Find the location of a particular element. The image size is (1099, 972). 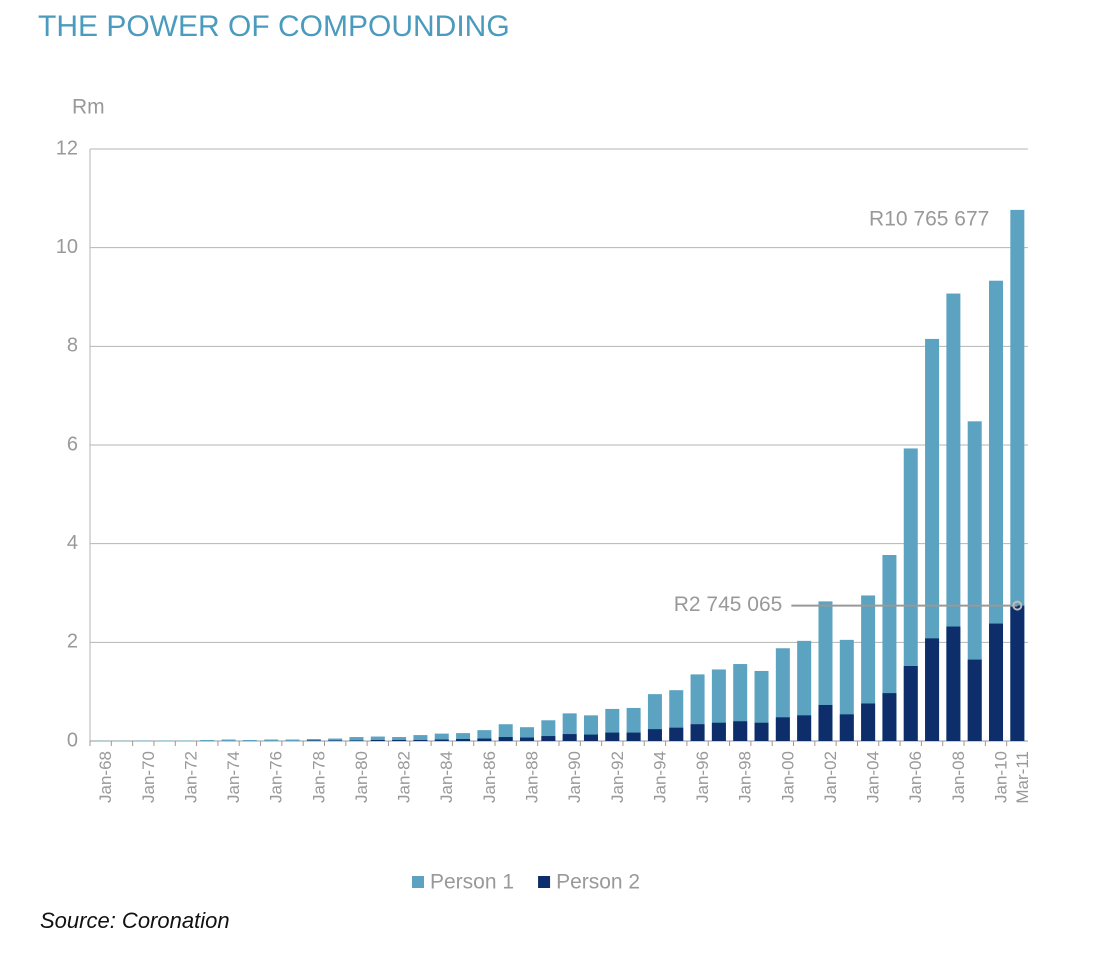

y-tick-label: 8 is located at coordinates (72, 346).